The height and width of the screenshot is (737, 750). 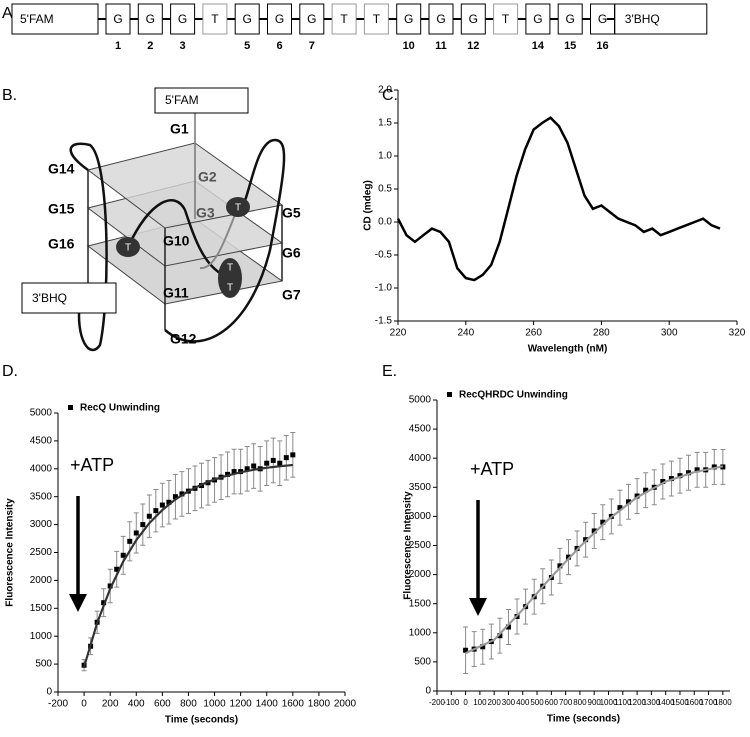 I want to click on strand-end: 3'BHQ, so click(x=49, y=298).